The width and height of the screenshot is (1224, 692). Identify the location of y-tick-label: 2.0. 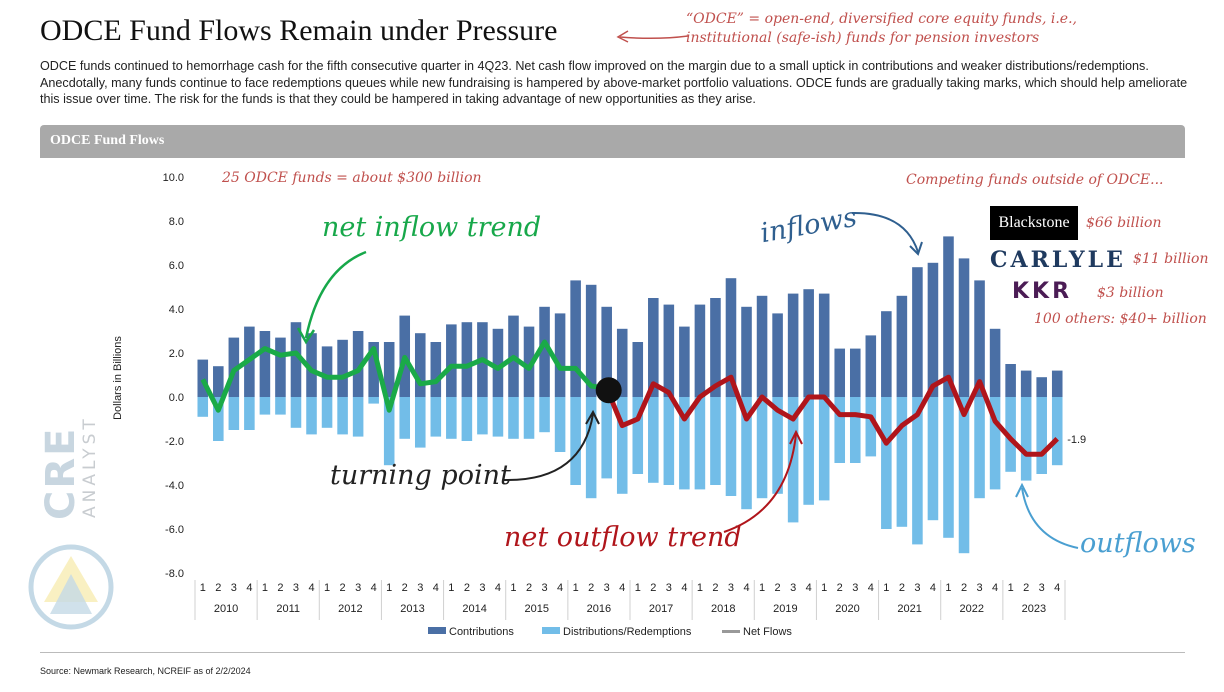
(176, 354).